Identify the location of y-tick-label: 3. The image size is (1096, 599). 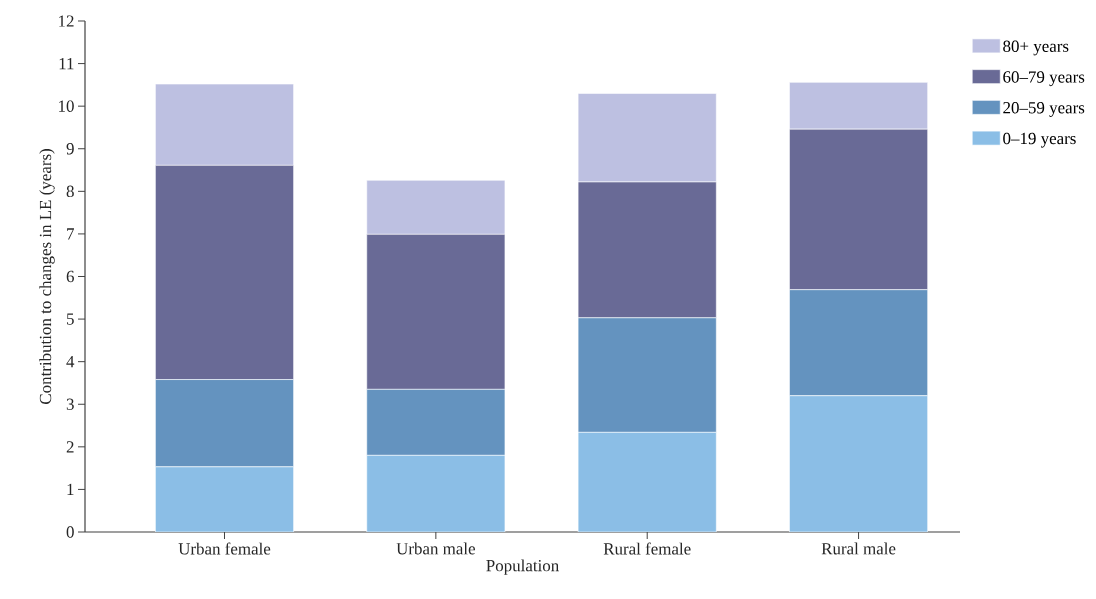
(70, 404).